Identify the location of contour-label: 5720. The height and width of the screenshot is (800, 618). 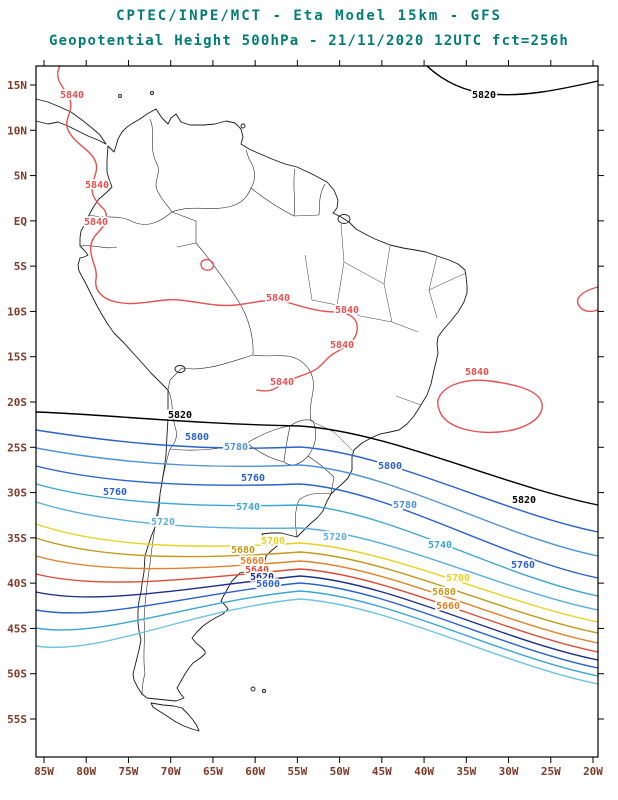
(335, 537).